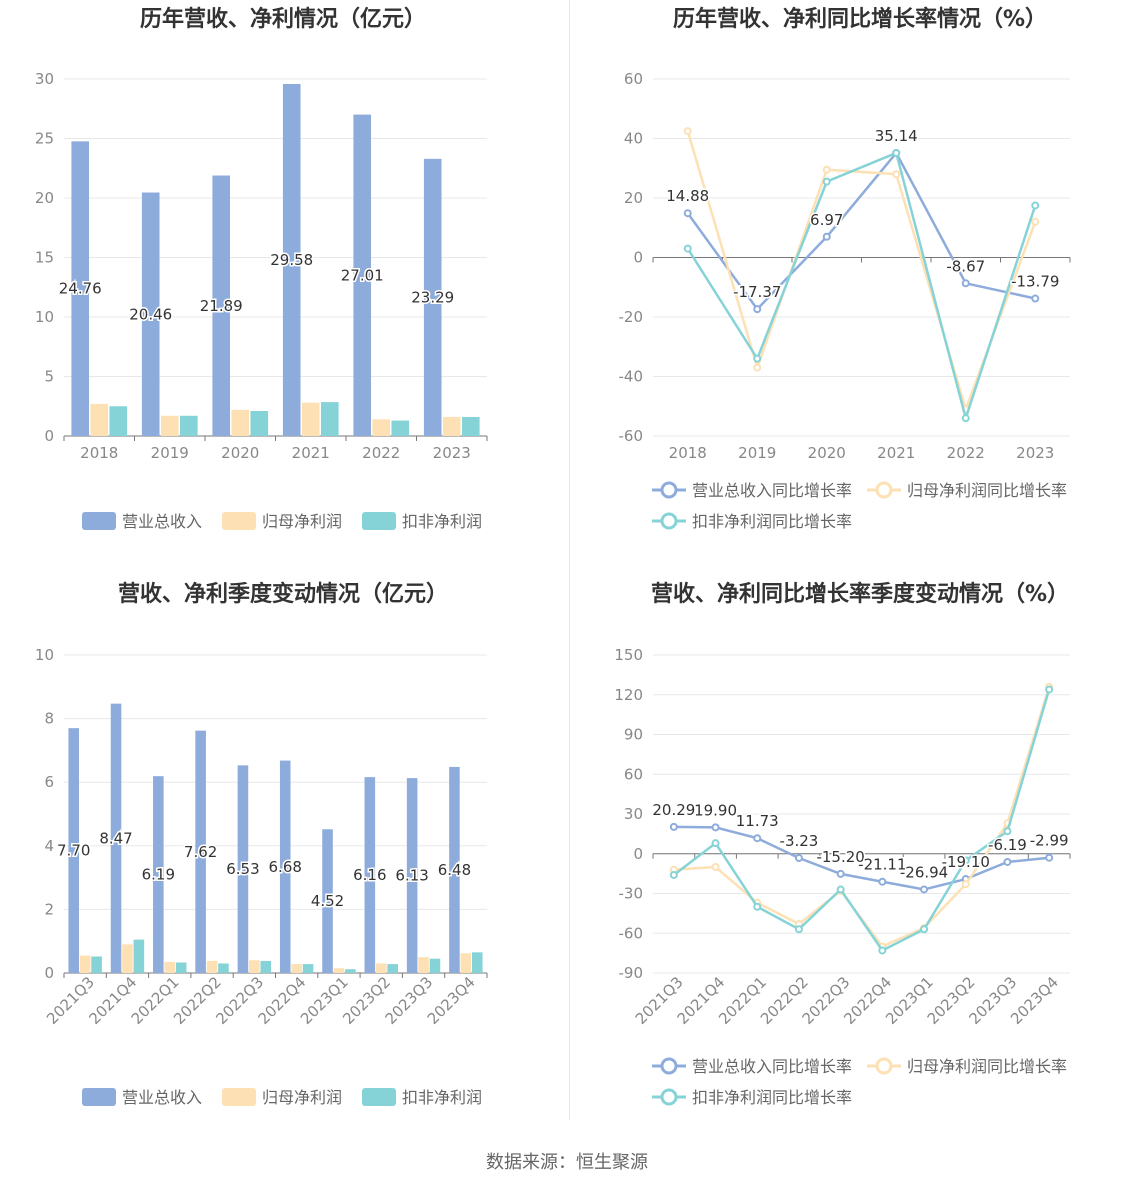  I want to click on y-tick-label: 40, so click(633, 139).